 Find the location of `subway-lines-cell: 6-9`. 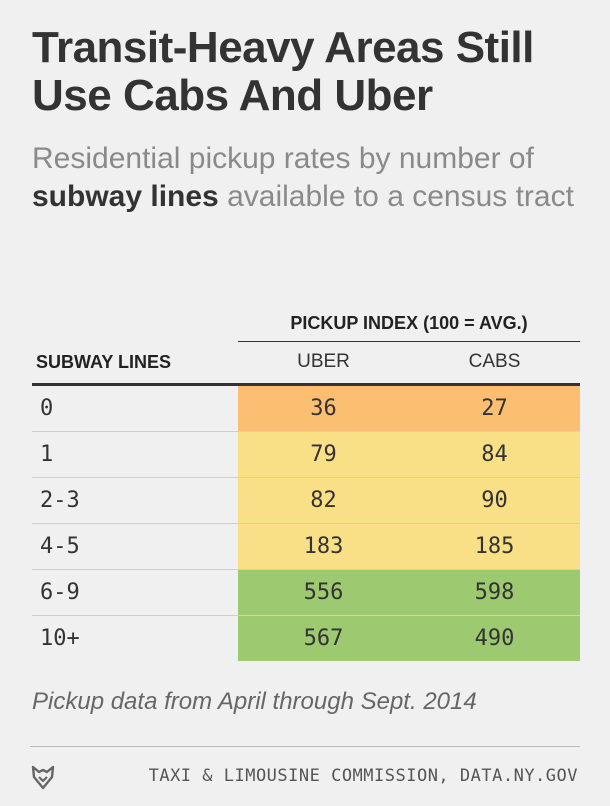

subway-lines-cell: 6-9 is located at coordinates (60, 592).